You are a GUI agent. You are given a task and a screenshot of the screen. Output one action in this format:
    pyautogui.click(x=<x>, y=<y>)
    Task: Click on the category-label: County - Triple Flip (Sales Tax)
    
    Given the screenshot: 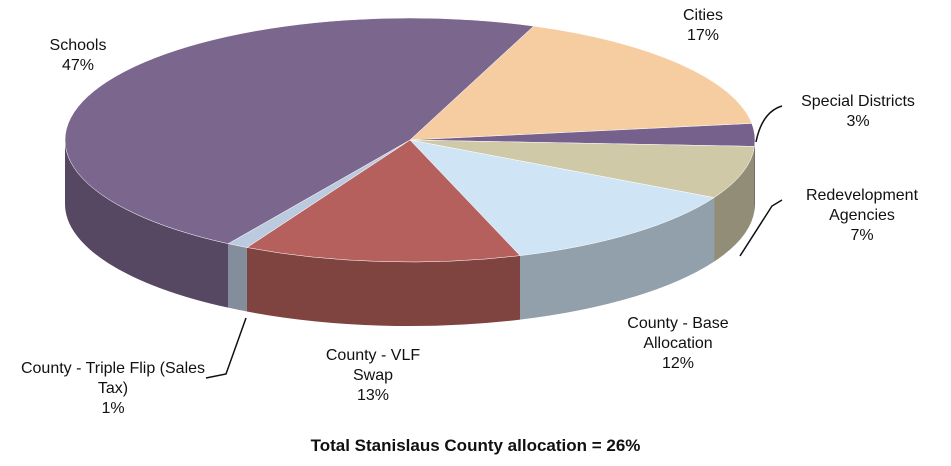 What is the action you would take?
    pyautogui.click(x=113, y=378)
    